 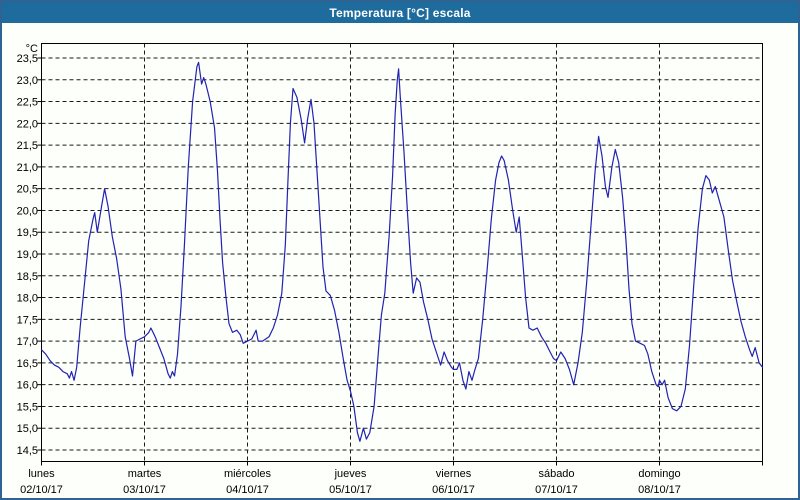 What do you see at coordinates (32, 49) in the screenshot?
I see `y-axis-unit-label: °C` at bounding box center [32, 49].